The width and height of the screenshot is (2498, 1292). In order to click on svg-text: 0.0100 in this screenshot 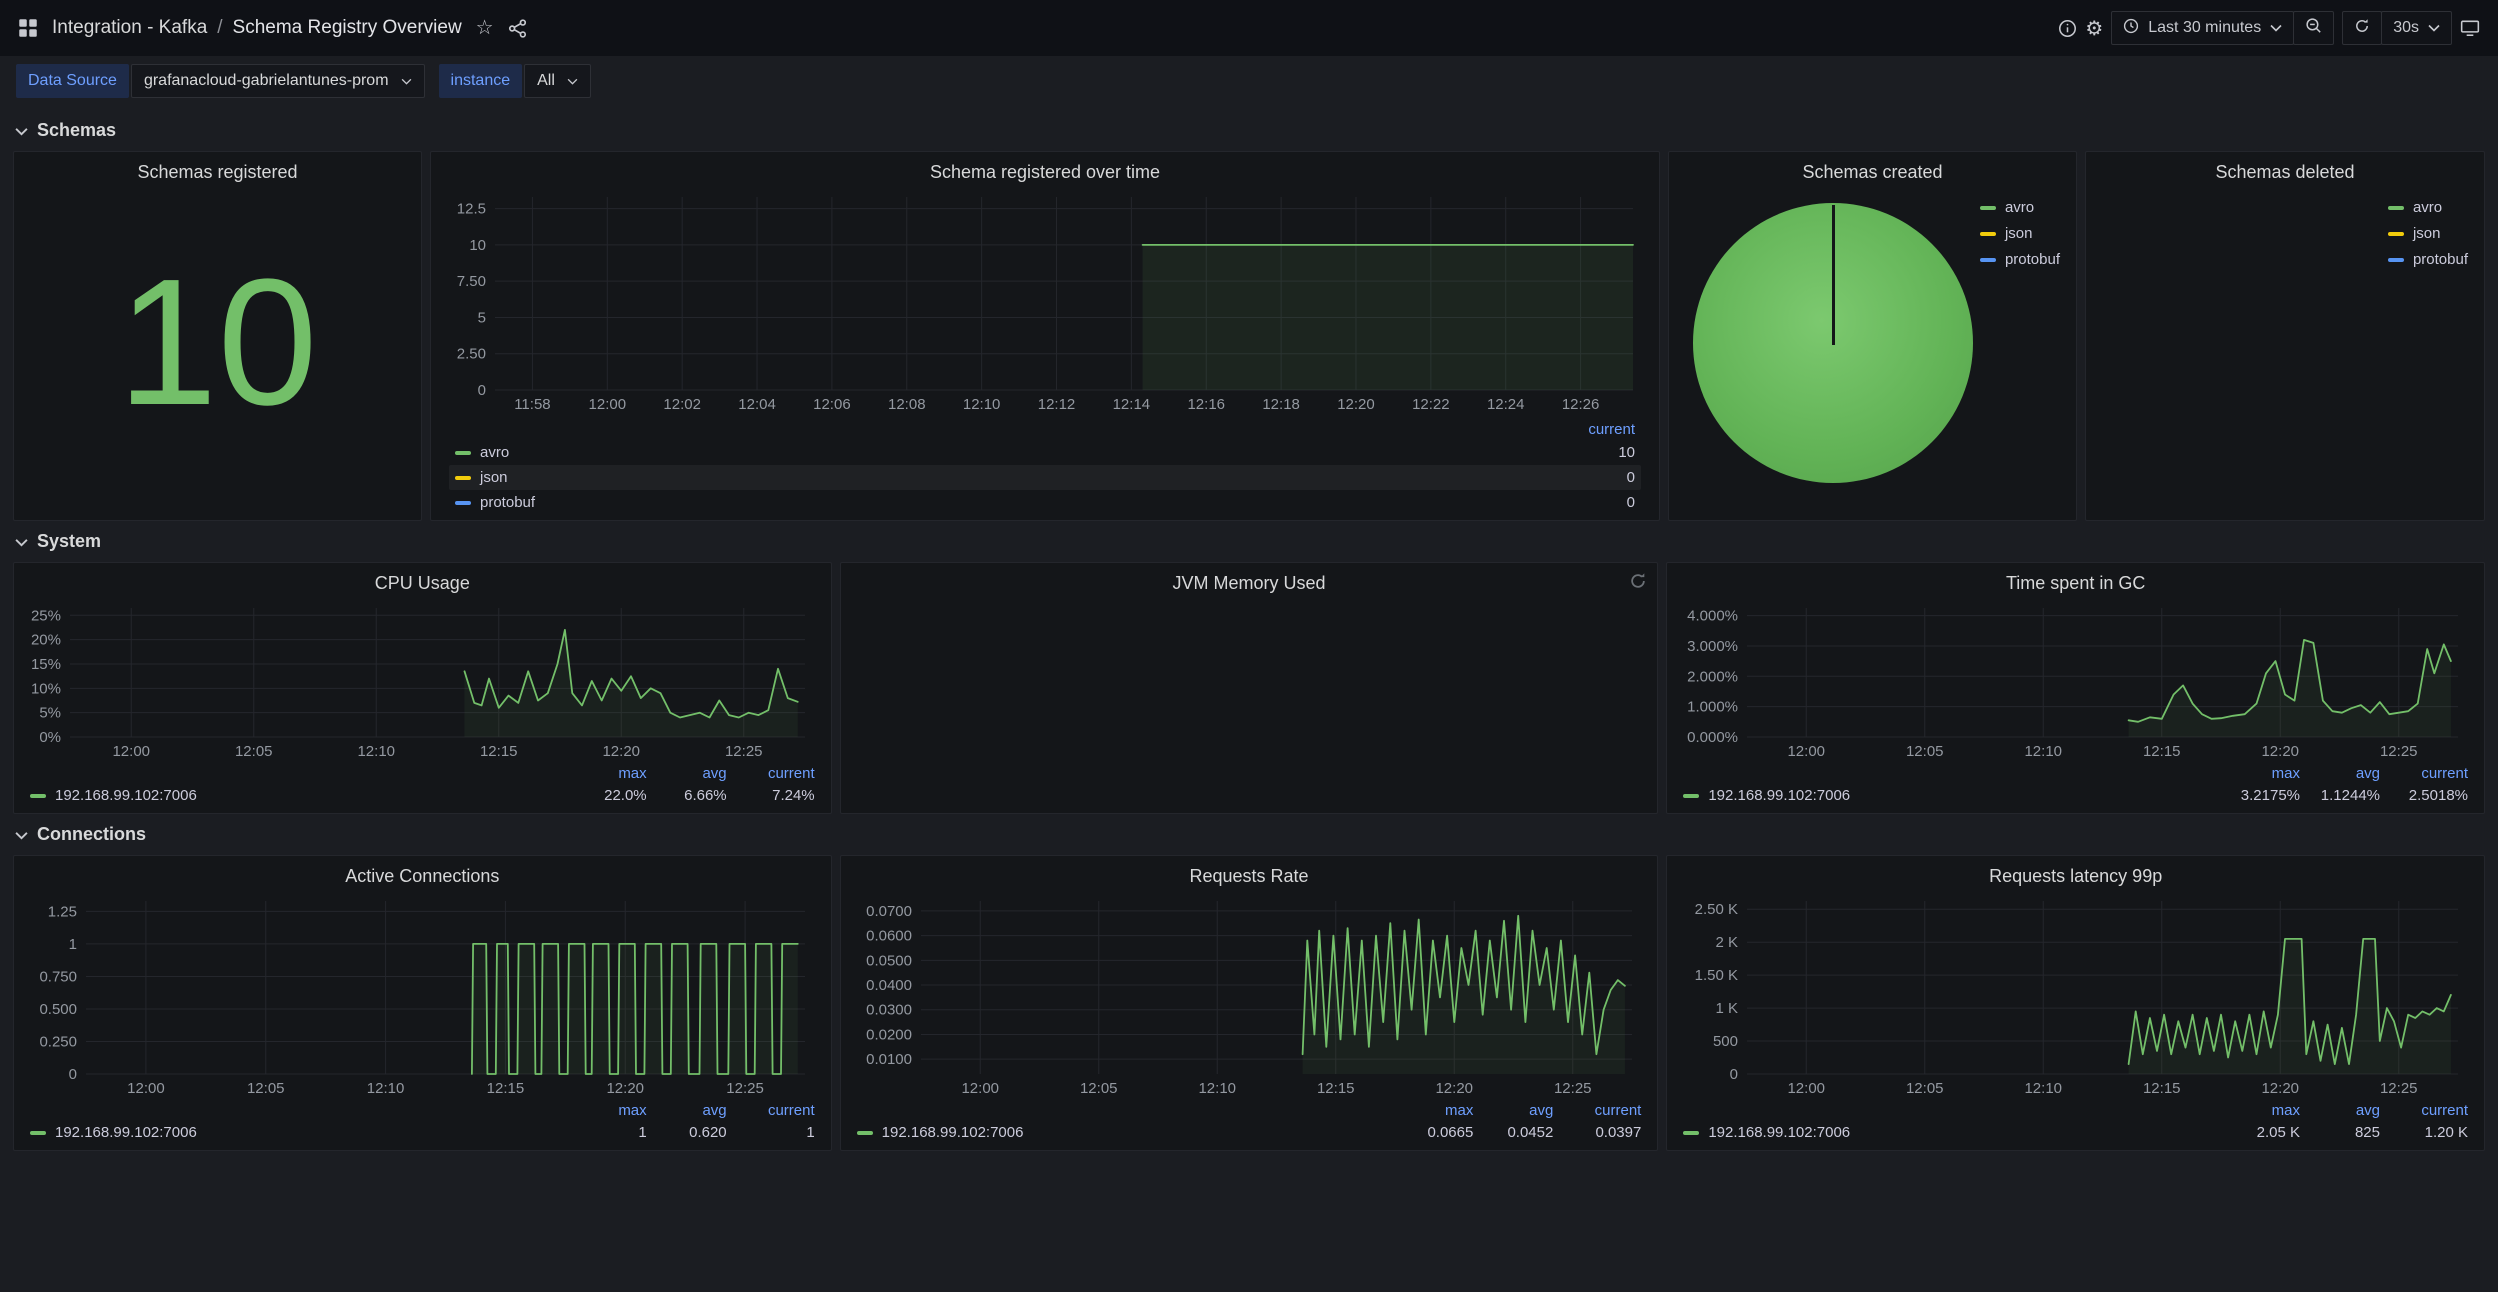, I will do `click(889, 1059)`.